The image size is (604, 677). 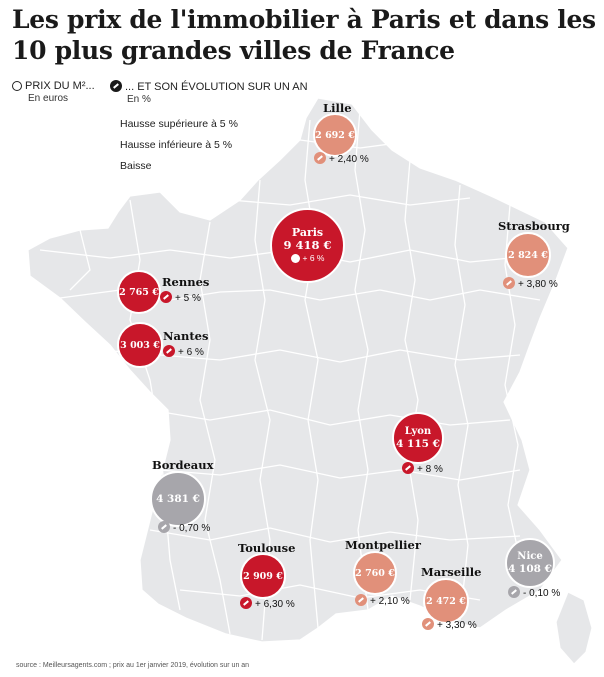 I want to click on city-bubble-paris: Paris 9 418 € + 6 %, so click(x=307, y=245).